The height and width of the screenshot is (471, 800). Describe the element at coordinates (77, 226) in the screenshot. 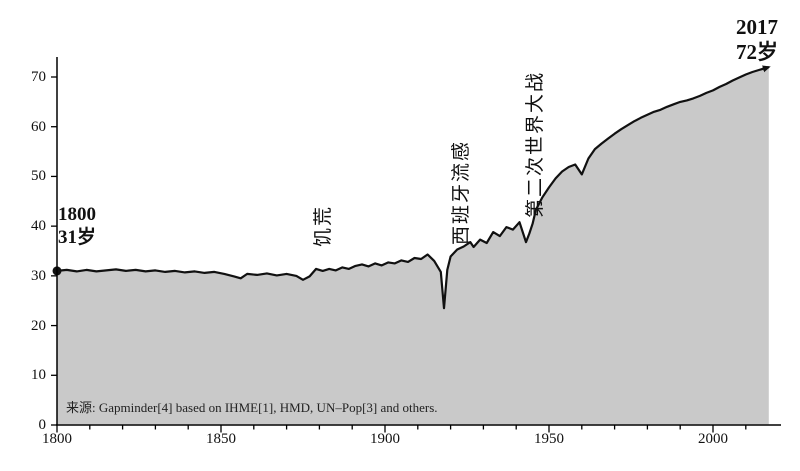

I see `start-annotation: 1800 31岁` at that location.